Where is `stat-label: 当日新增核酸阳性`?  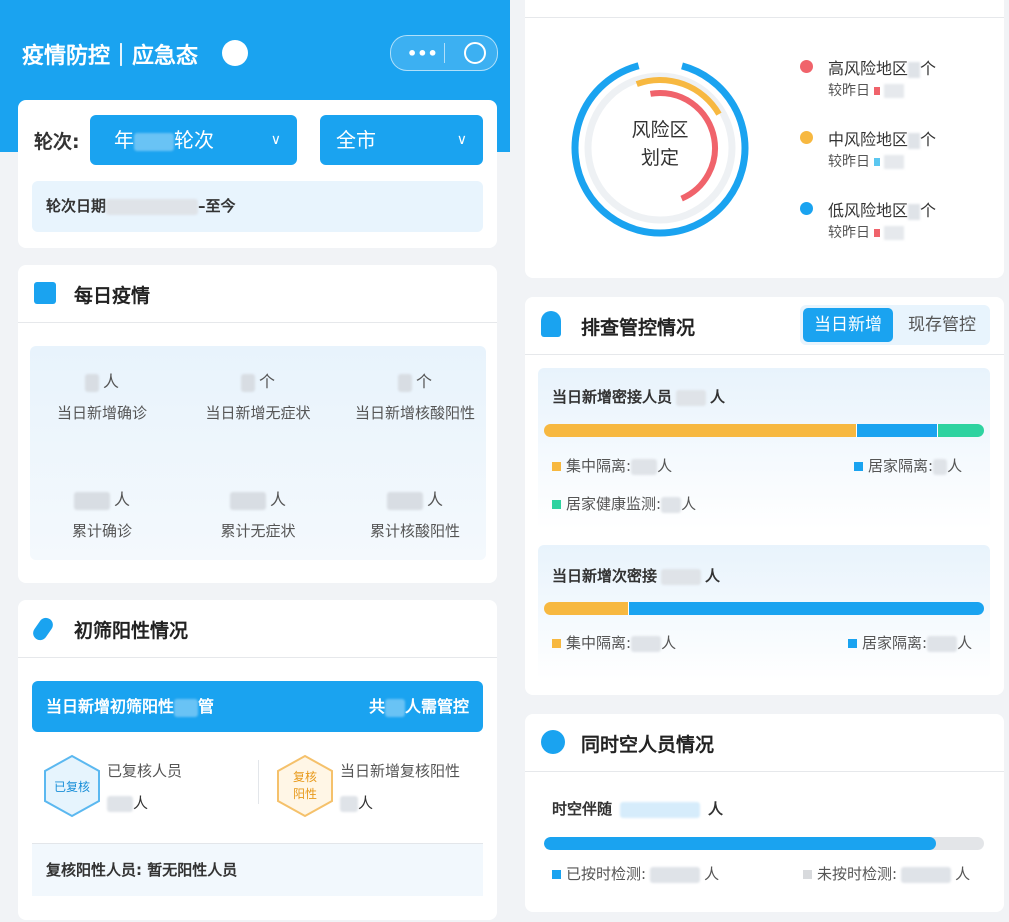
stat-label: 当日新增核酸阳性 is located at coordinates (414, 413).